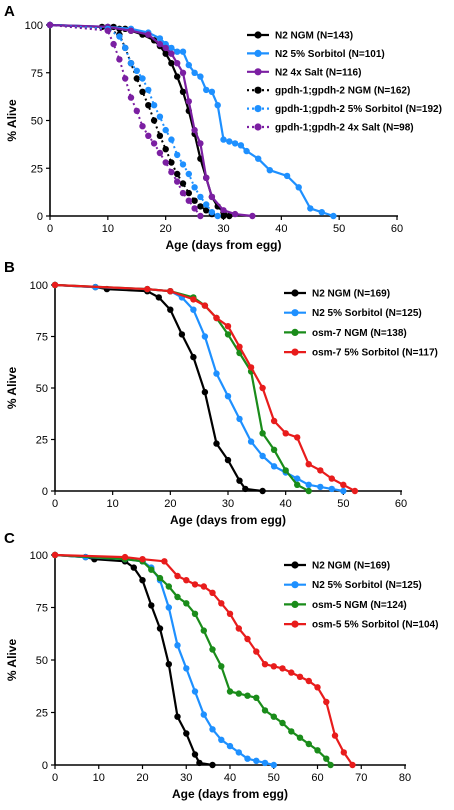  Describe the element at coordinates (50, 229) in the screenshot. I see `x-tick-label: 0` at that location.